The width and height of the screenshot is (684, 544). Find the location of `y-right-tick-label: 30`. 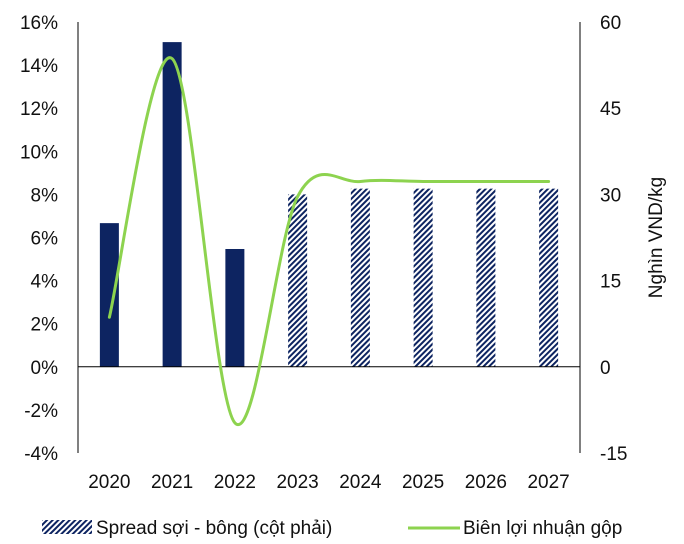

y-right-tick-label: 30 is located at coordinates (610, 195).